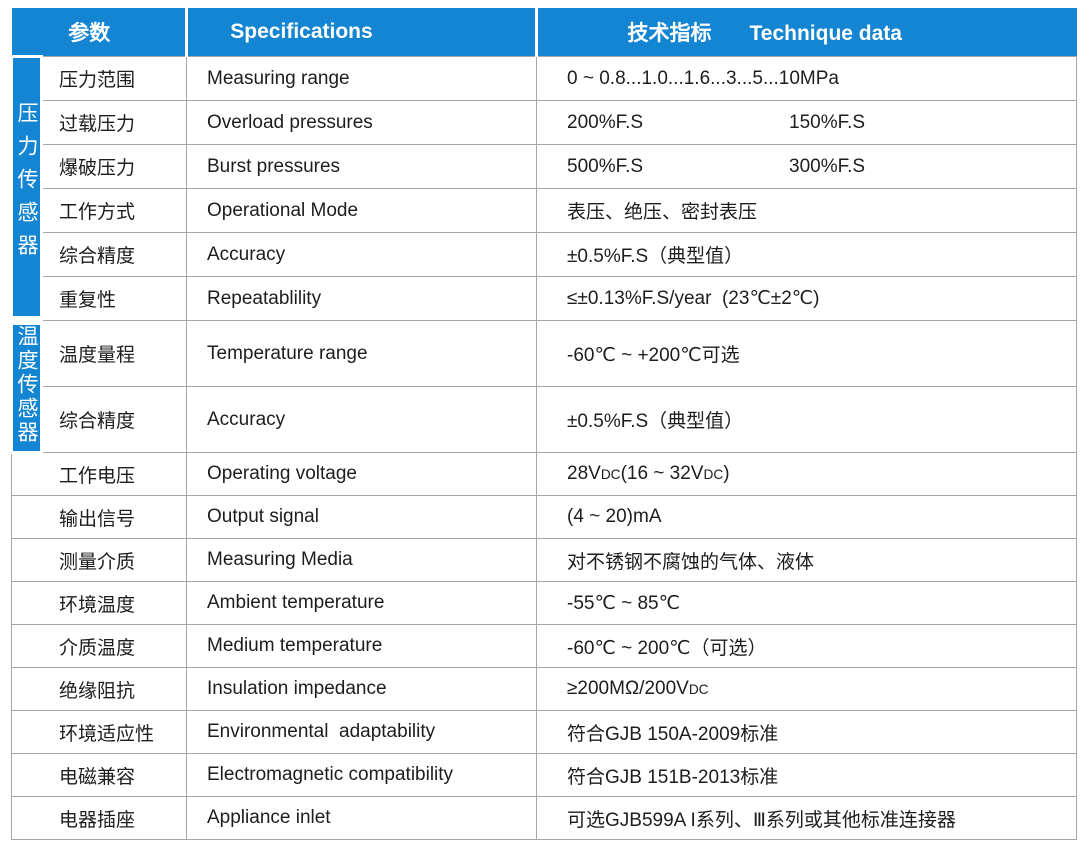  What do you see at coordinates (114, 210) in the screenshot?
I see `param-cell: 工作方式` at bounding box center [114, 210].